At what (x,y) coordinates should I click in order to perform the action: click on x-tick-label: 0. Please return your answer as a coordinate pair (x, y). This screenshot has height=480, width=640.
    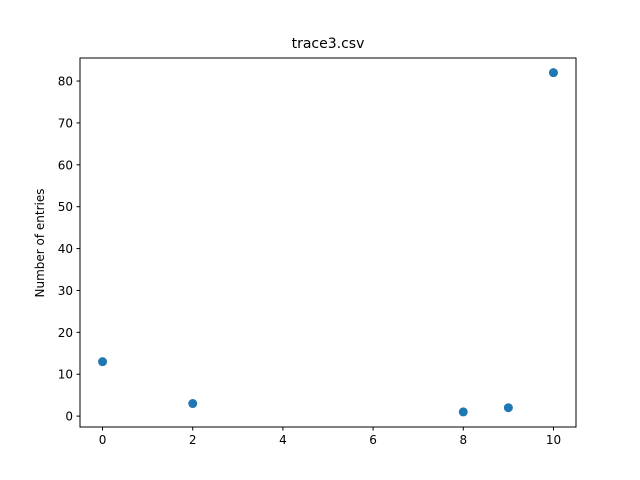
    Looking at the image, I should click on (103, 440).